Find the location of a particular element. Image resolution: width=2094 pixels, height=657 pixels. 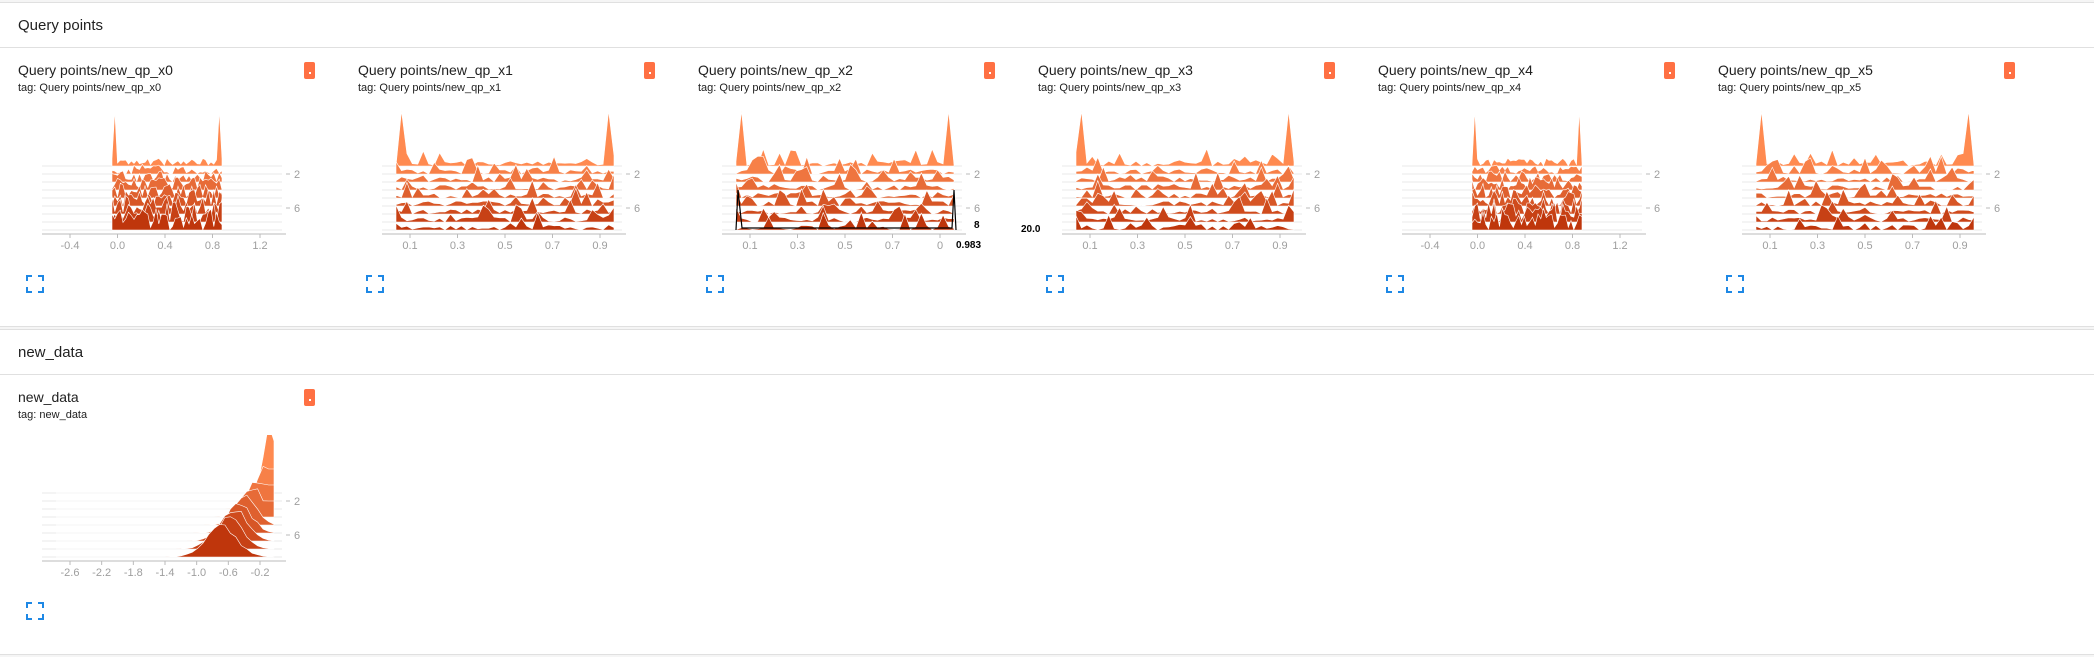

card-tag: tag: Query points/new_qp_x3 is located at coordinates (1110, 88).